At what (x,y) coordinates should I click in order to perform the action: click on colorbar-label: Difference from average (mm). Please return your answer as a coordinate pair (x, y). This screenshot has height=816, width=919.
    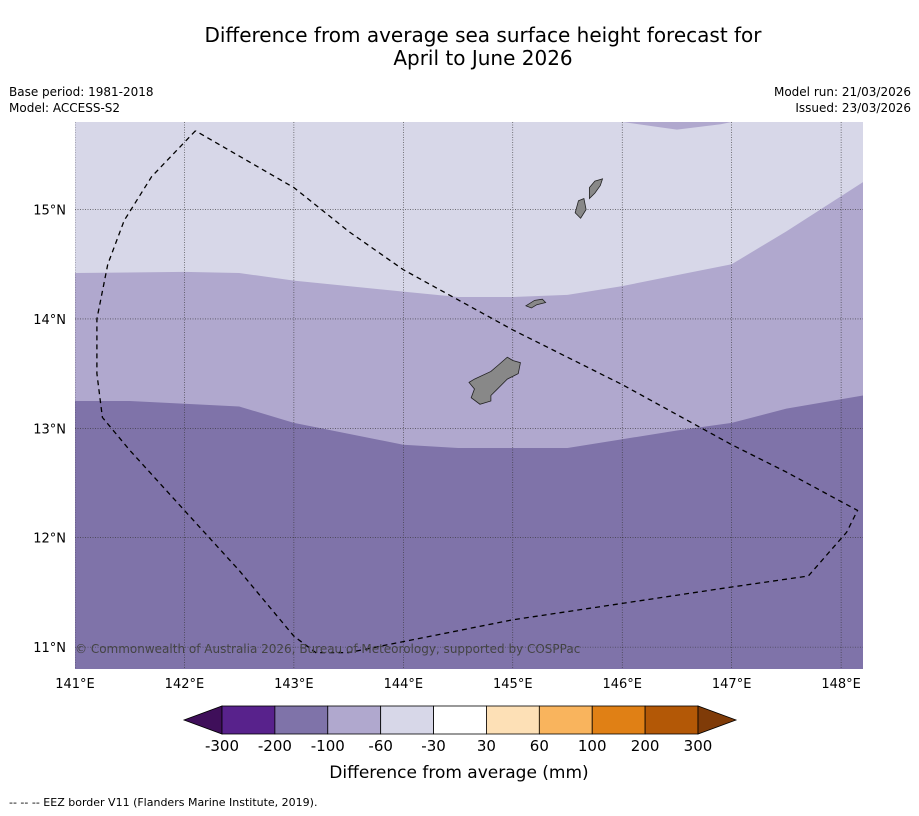
    Looking at the image, I should click on (458, 773).